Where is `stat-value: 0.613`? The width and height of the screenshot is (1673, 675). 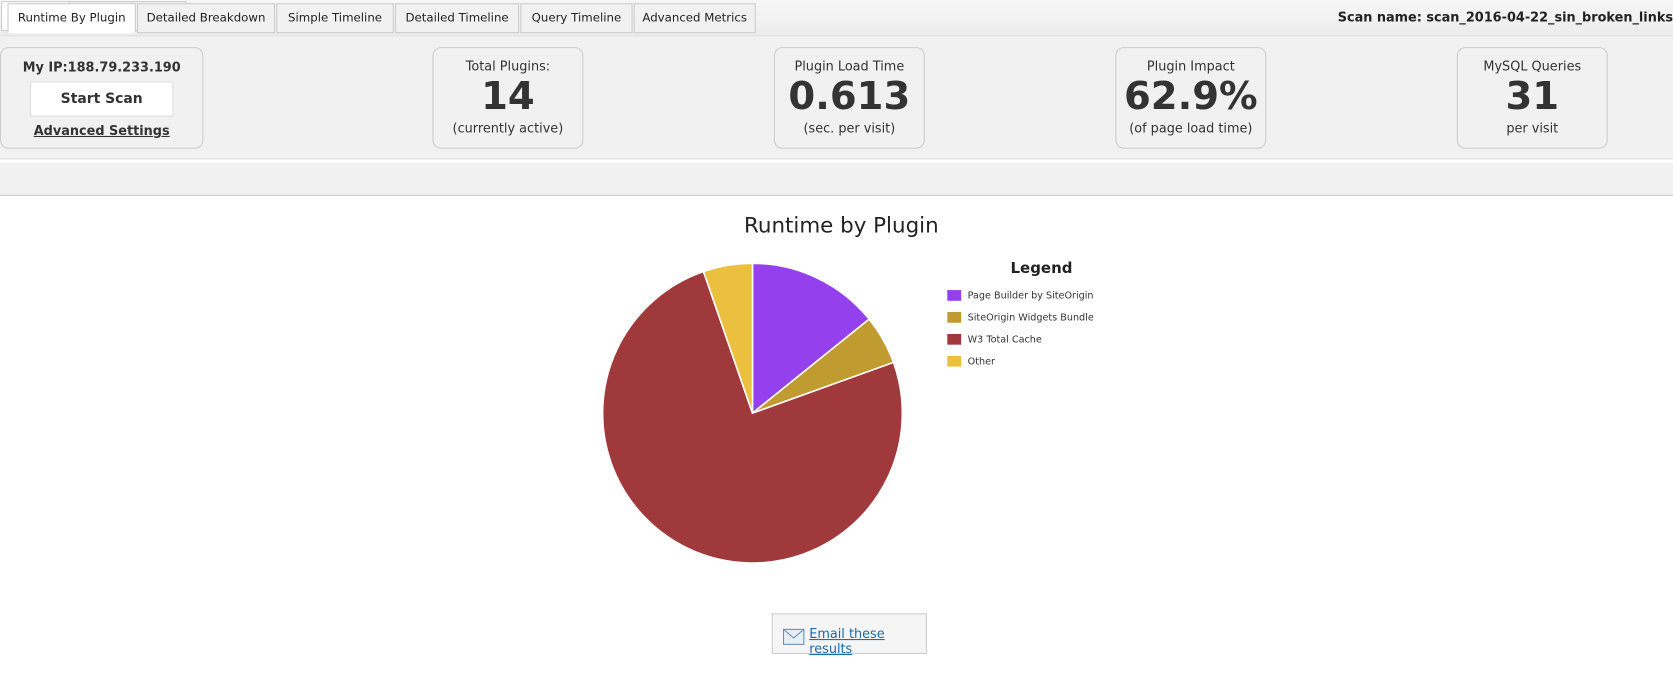
stat-value: 0.613 is located at coordinates (849, 96).